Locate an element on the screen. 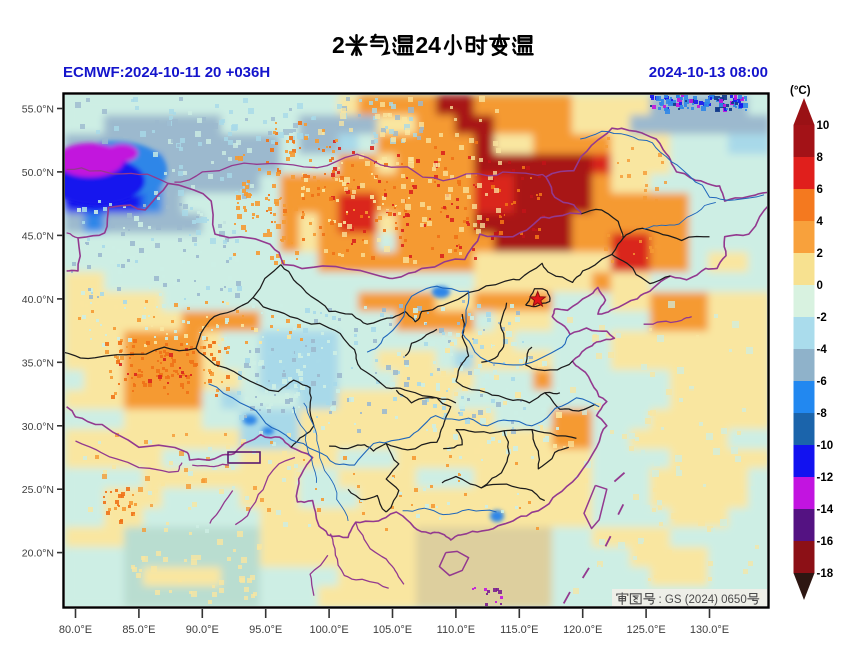 This screenshot has height=648, width=864. svg-text: -2 is located at coordinates (822, 318).